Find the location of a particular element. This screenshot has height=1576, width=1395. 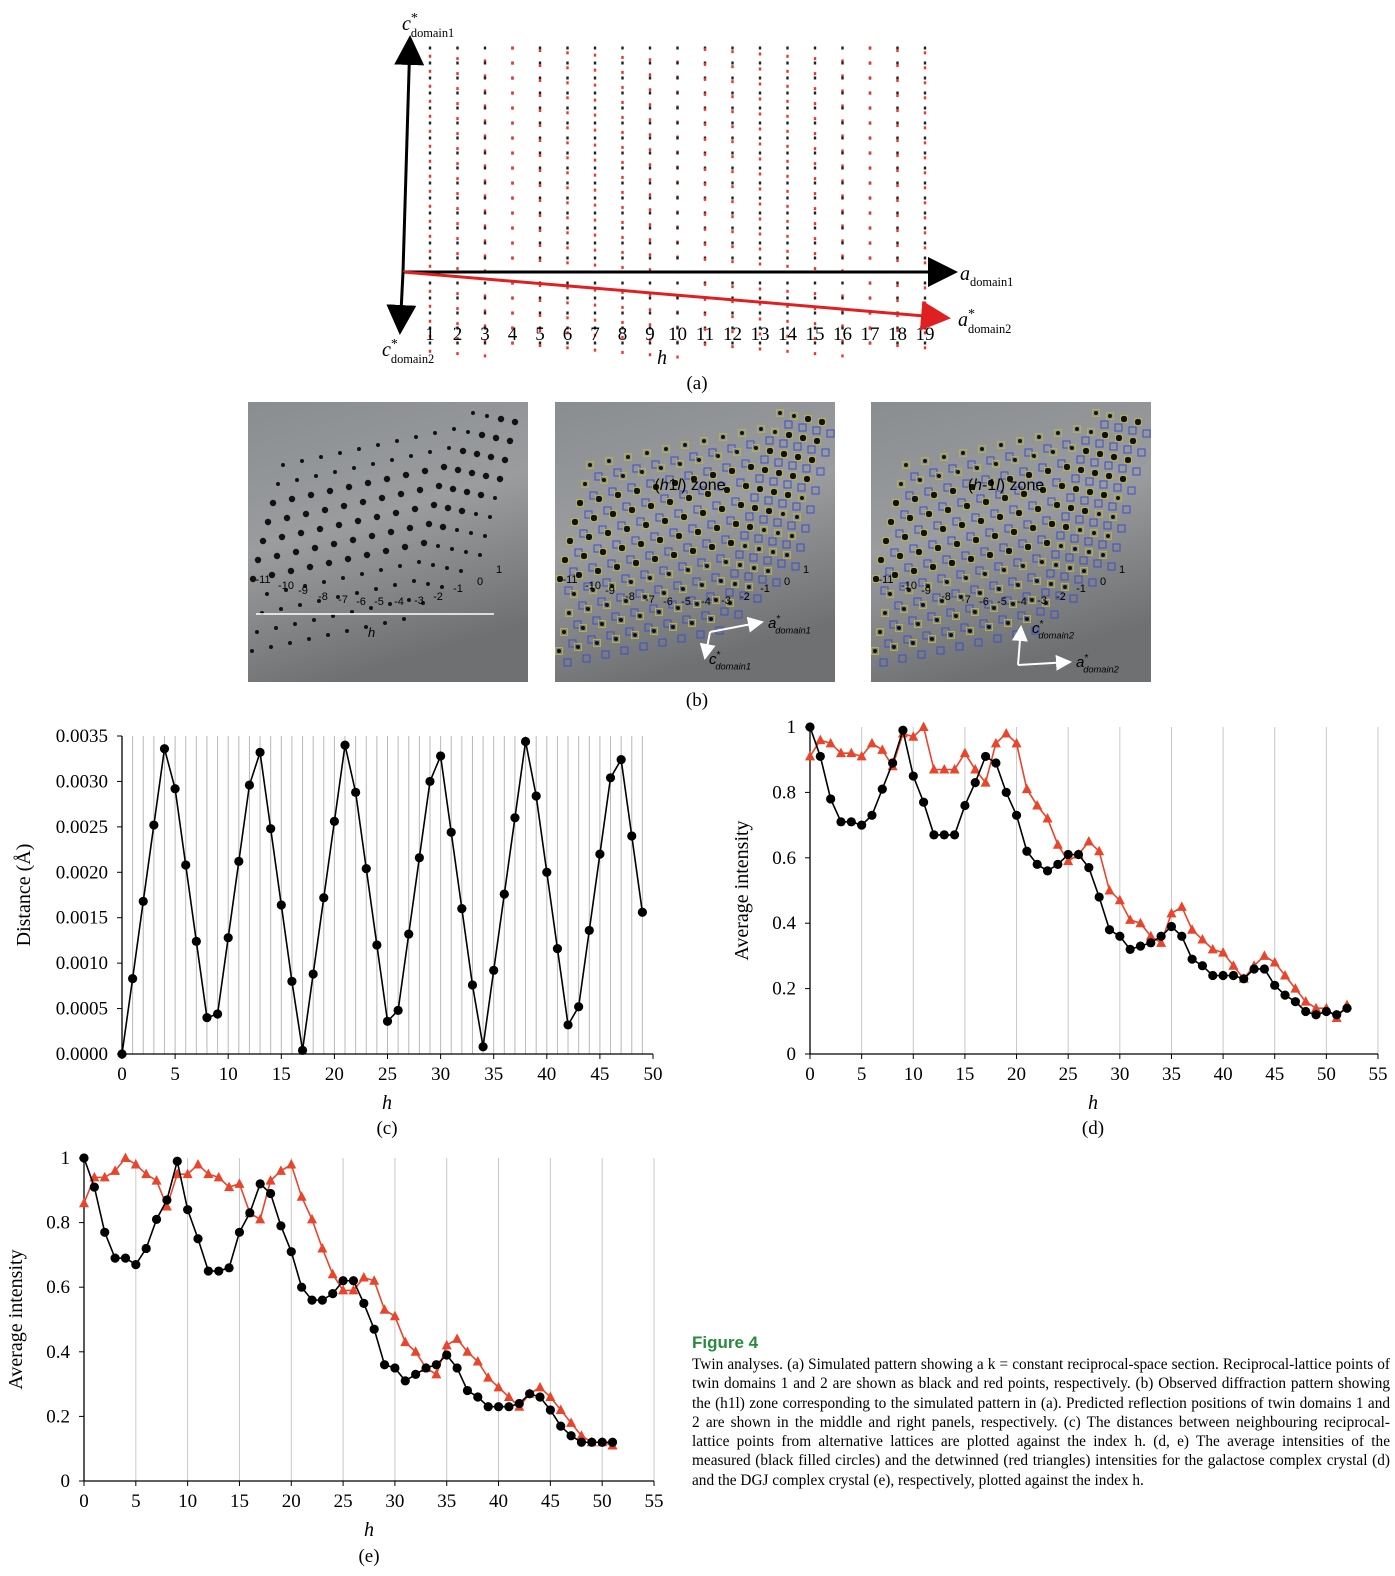

y-tick-label: 0.0010 is located at coordinates (82, 963).